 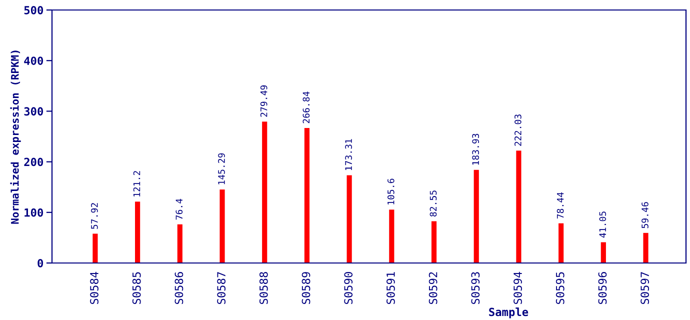 I want to click on data-label: 145.29, so click(x=221, y=168).